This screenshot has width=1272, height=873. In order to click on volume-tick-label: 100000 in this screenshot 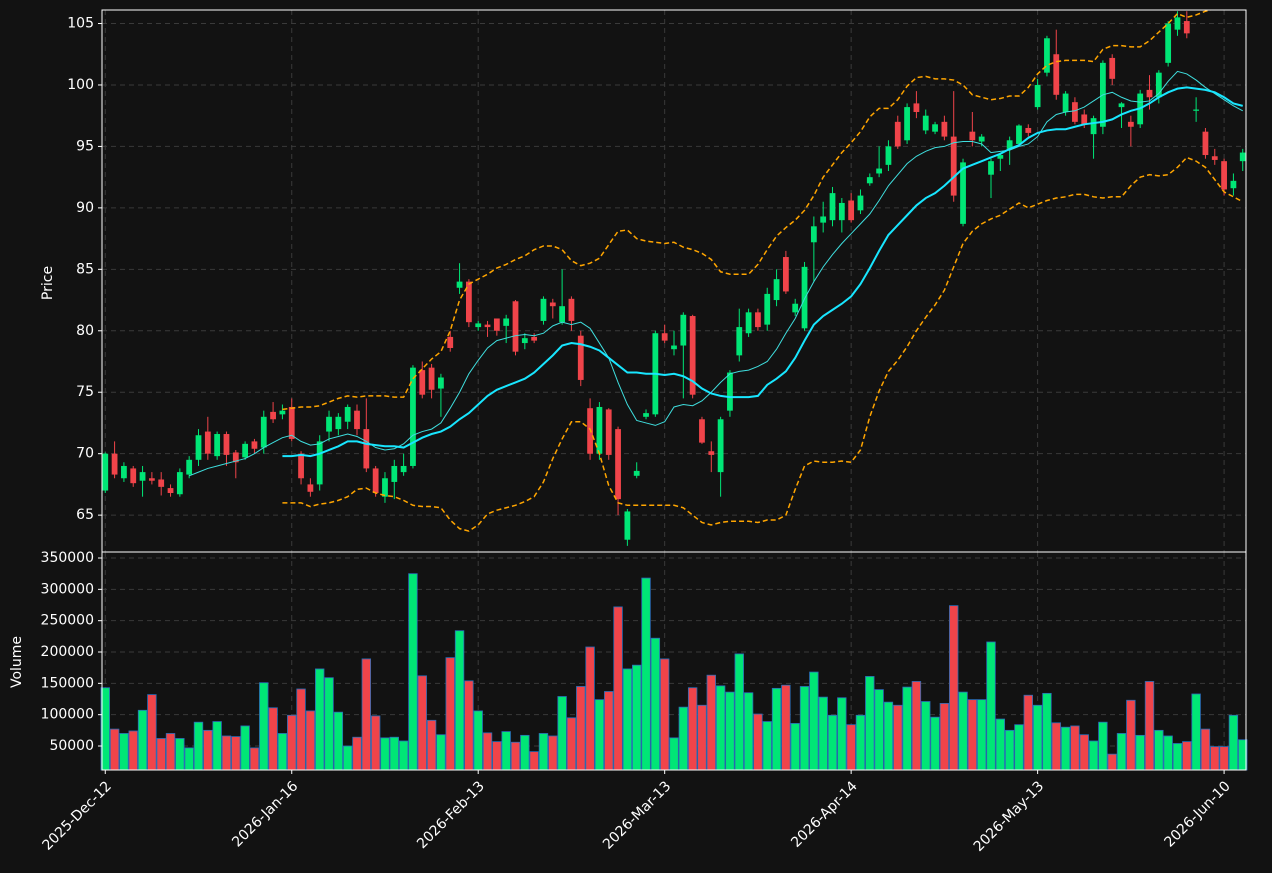, I will do `click(67, 715)`.